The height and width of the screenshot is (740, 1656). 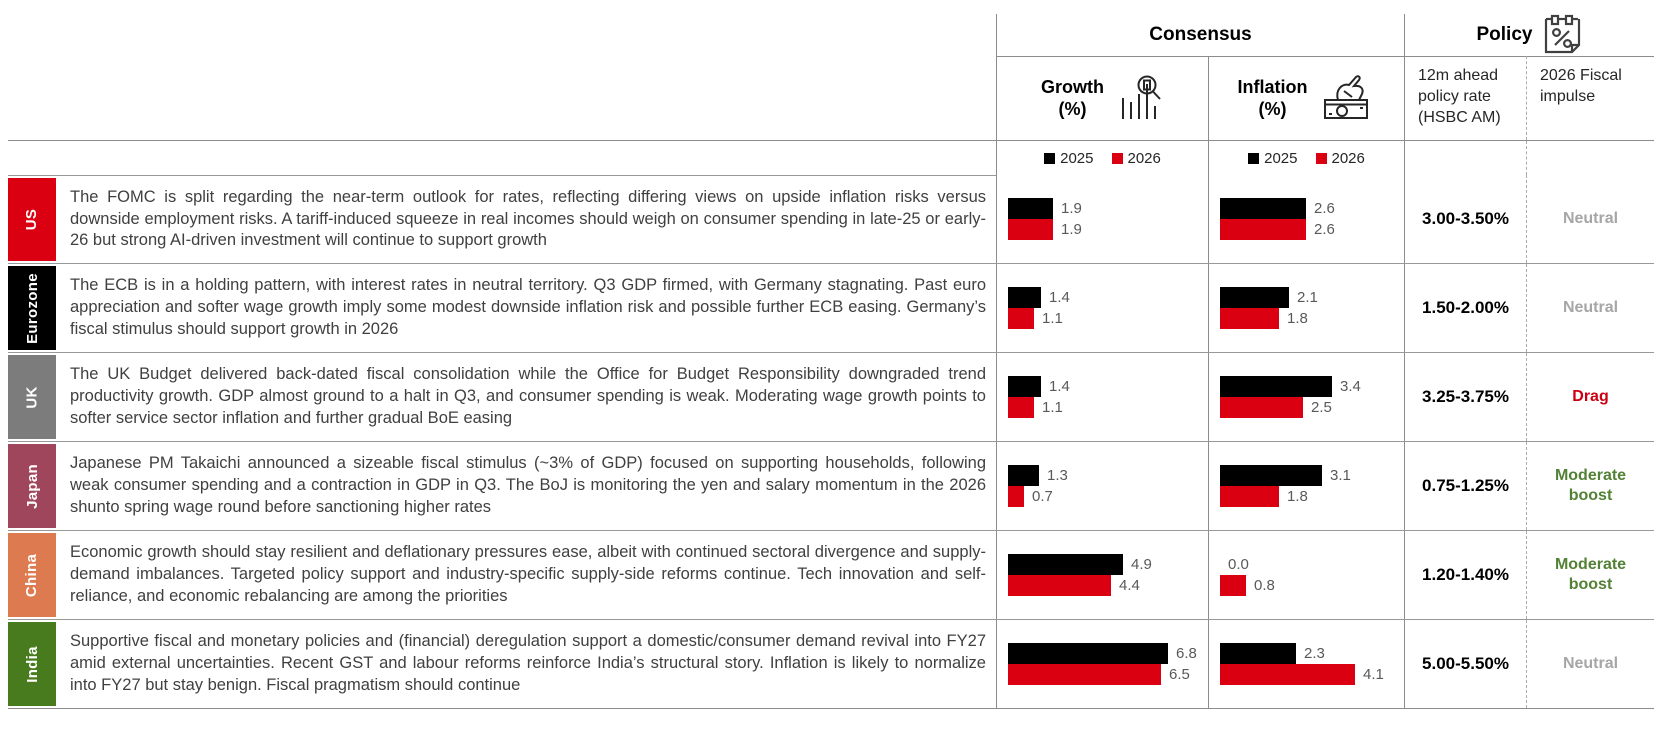 I want to click on growth-title-text: Growth, so click(x=1072, y=86).